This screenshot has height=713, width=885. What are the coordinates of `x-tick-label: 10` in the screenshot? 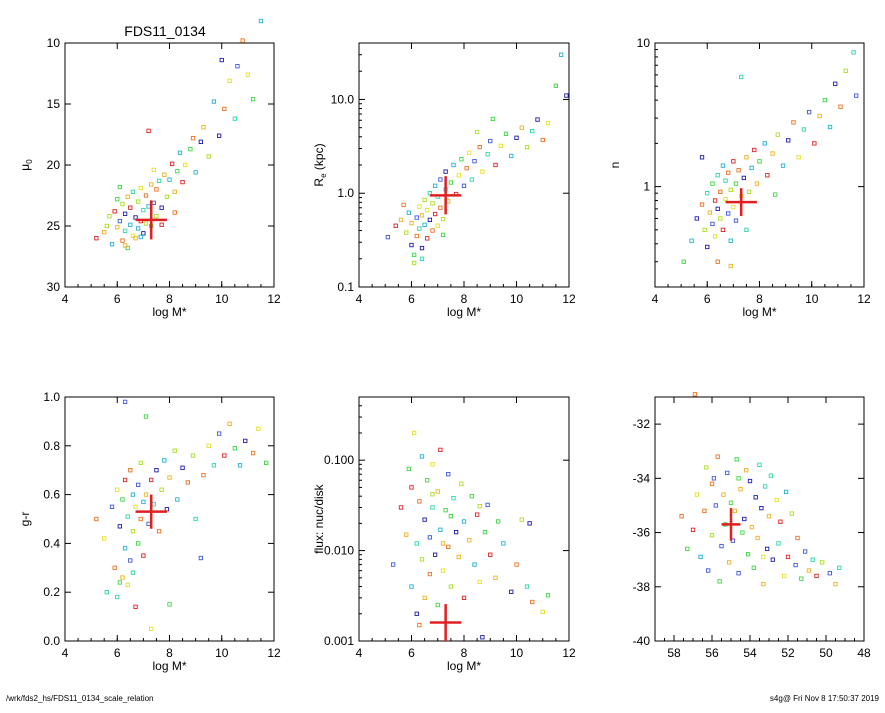 It's located at (517, 299).